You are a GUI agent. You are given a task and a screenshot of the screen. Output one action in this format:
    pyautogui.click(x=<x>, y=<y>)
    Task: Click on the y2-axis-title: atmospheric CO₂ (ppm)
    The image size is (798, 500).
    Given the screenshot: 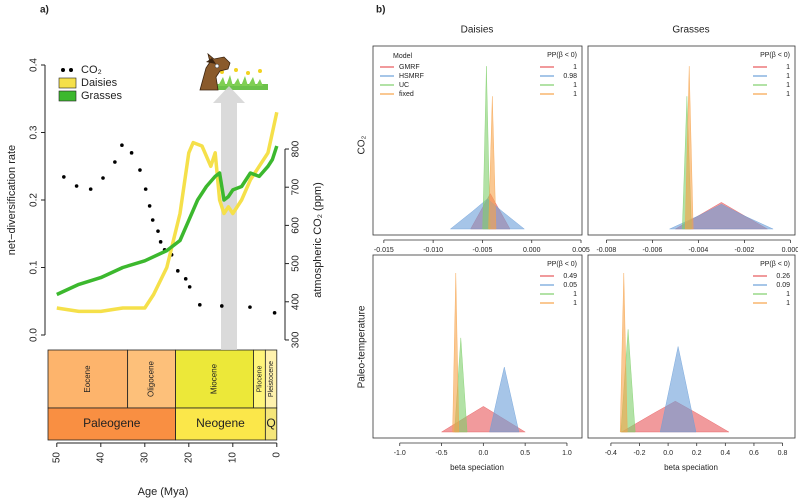 What is the action you would take?
    pyautogui.click(x=318, y=240)
    